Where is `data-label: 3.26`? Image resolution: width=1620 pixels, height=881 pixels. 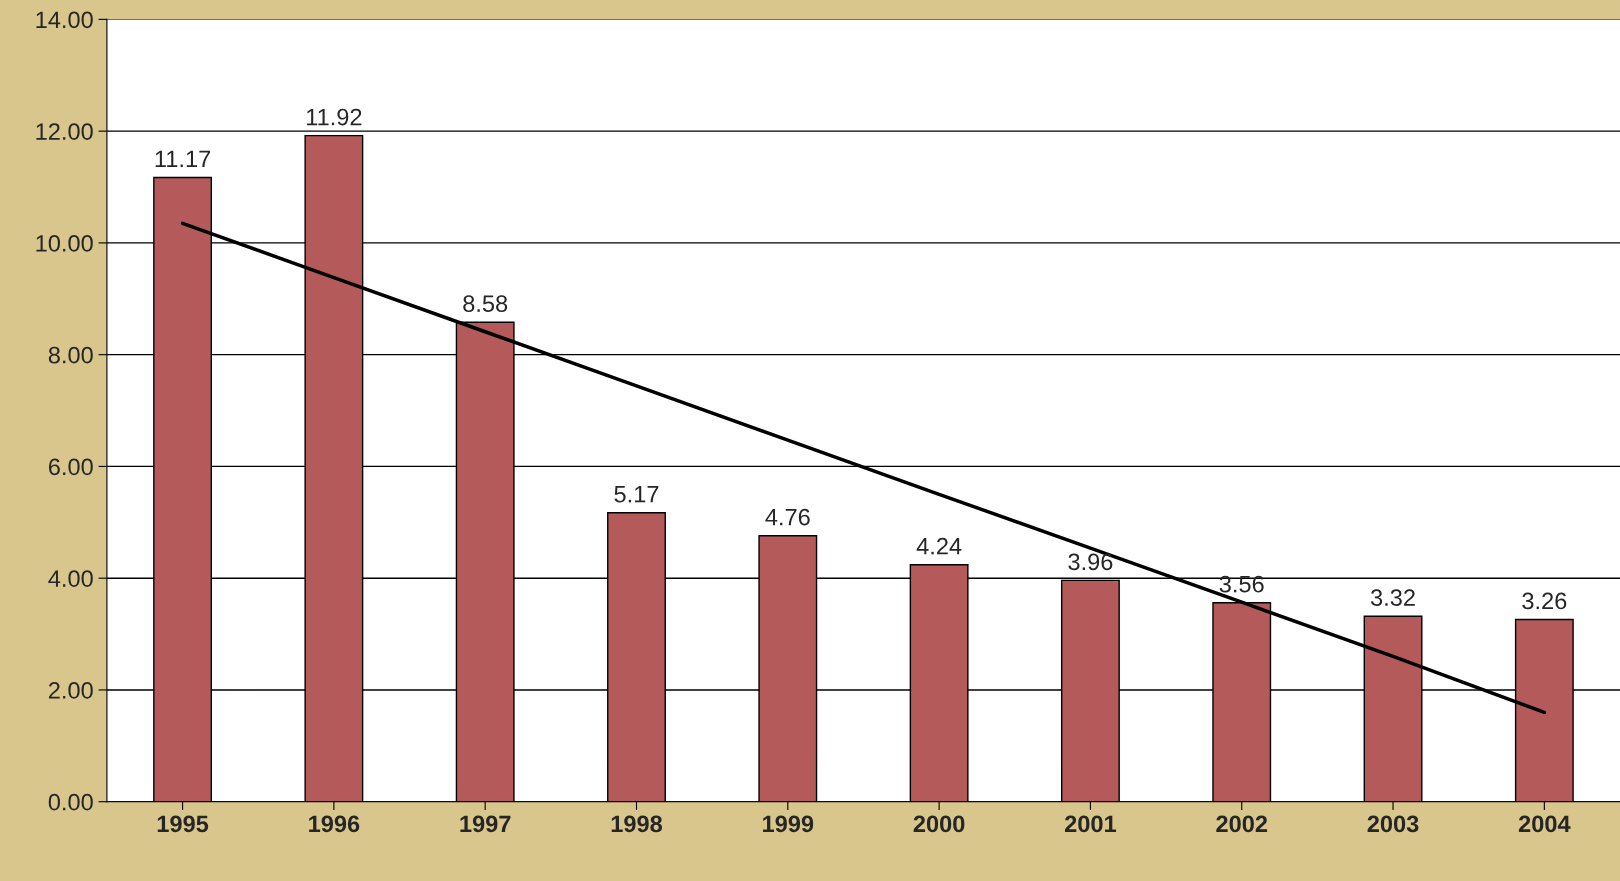 data-label: 3.26 is located at coordinates (1544, 601).